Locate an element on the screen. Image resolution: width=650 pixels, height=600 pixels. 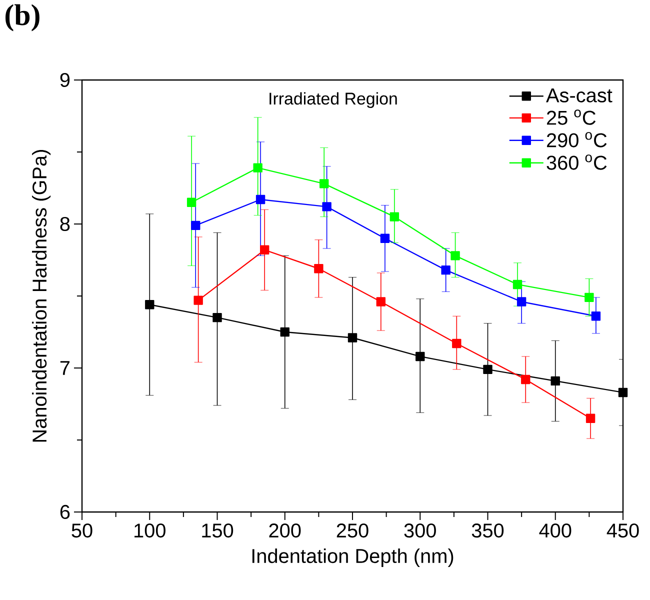
legend-label: As-cast is located at coordinates (579, 95).